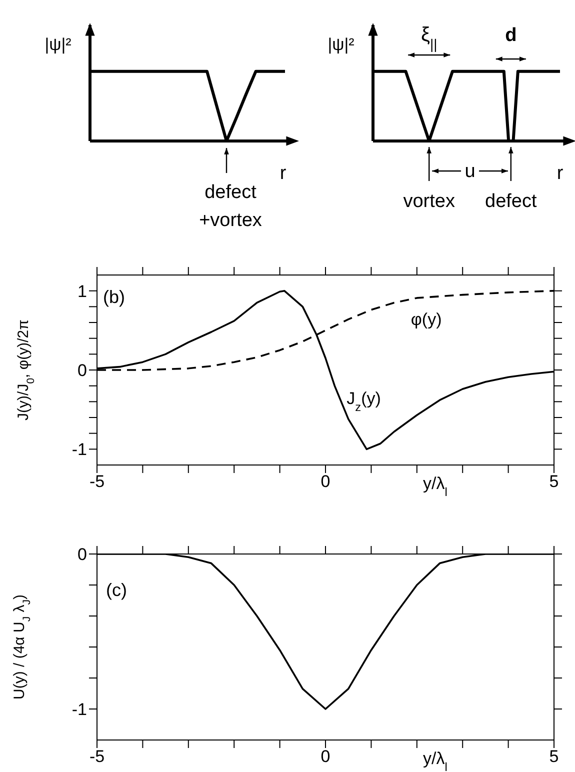  I want to click on text: d, so click(511, 35).